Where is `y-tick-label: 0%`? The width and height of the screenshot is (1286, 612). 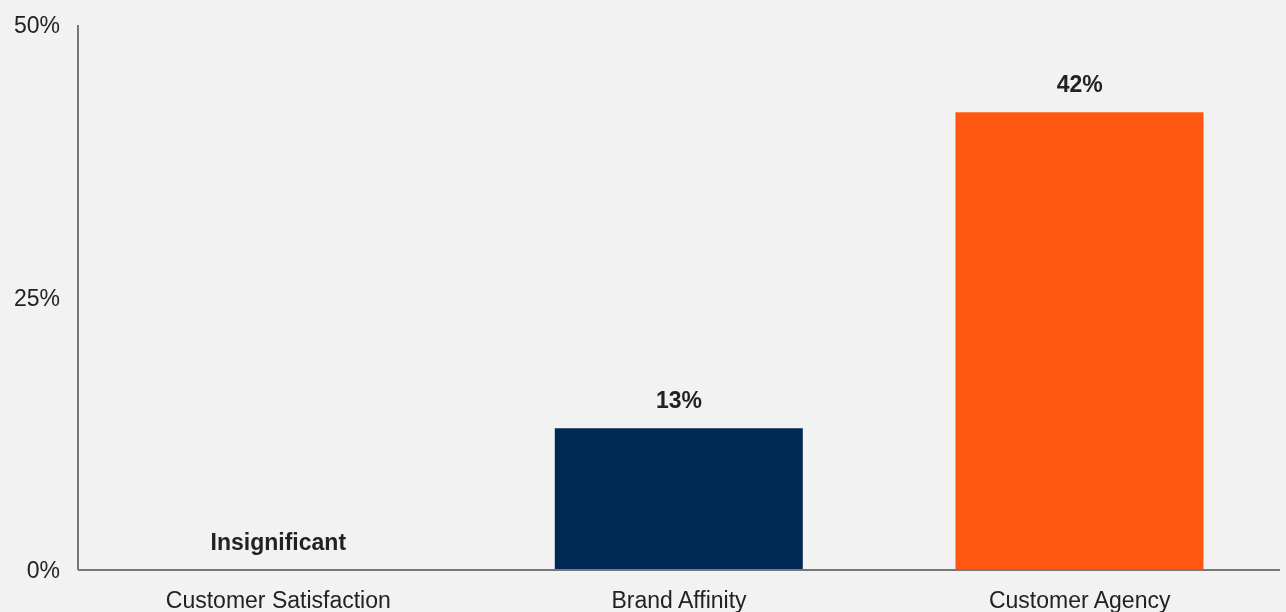
y-tick-label: 0% is located at coordinates (43, 570).